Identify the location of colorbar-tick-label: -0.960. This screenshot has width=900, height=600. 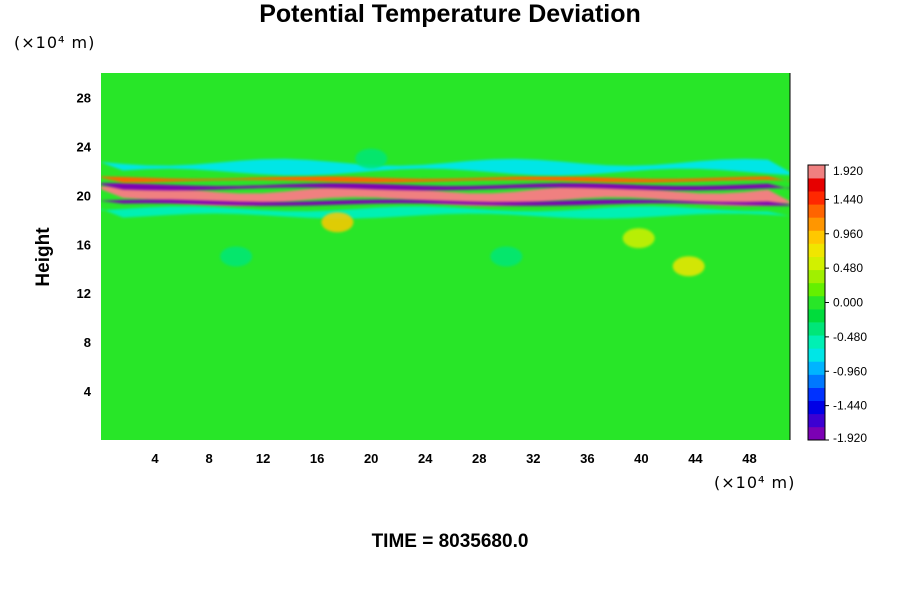
(850, 371).